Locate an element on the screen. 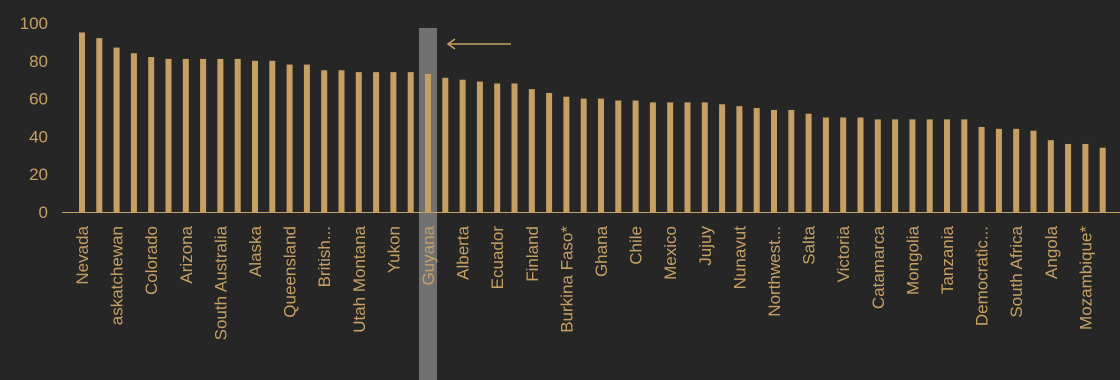 Image resolution: width=1120 pixels, height=380 pixels. x-tick-label: Mexico is located at coordinates (670, 253).